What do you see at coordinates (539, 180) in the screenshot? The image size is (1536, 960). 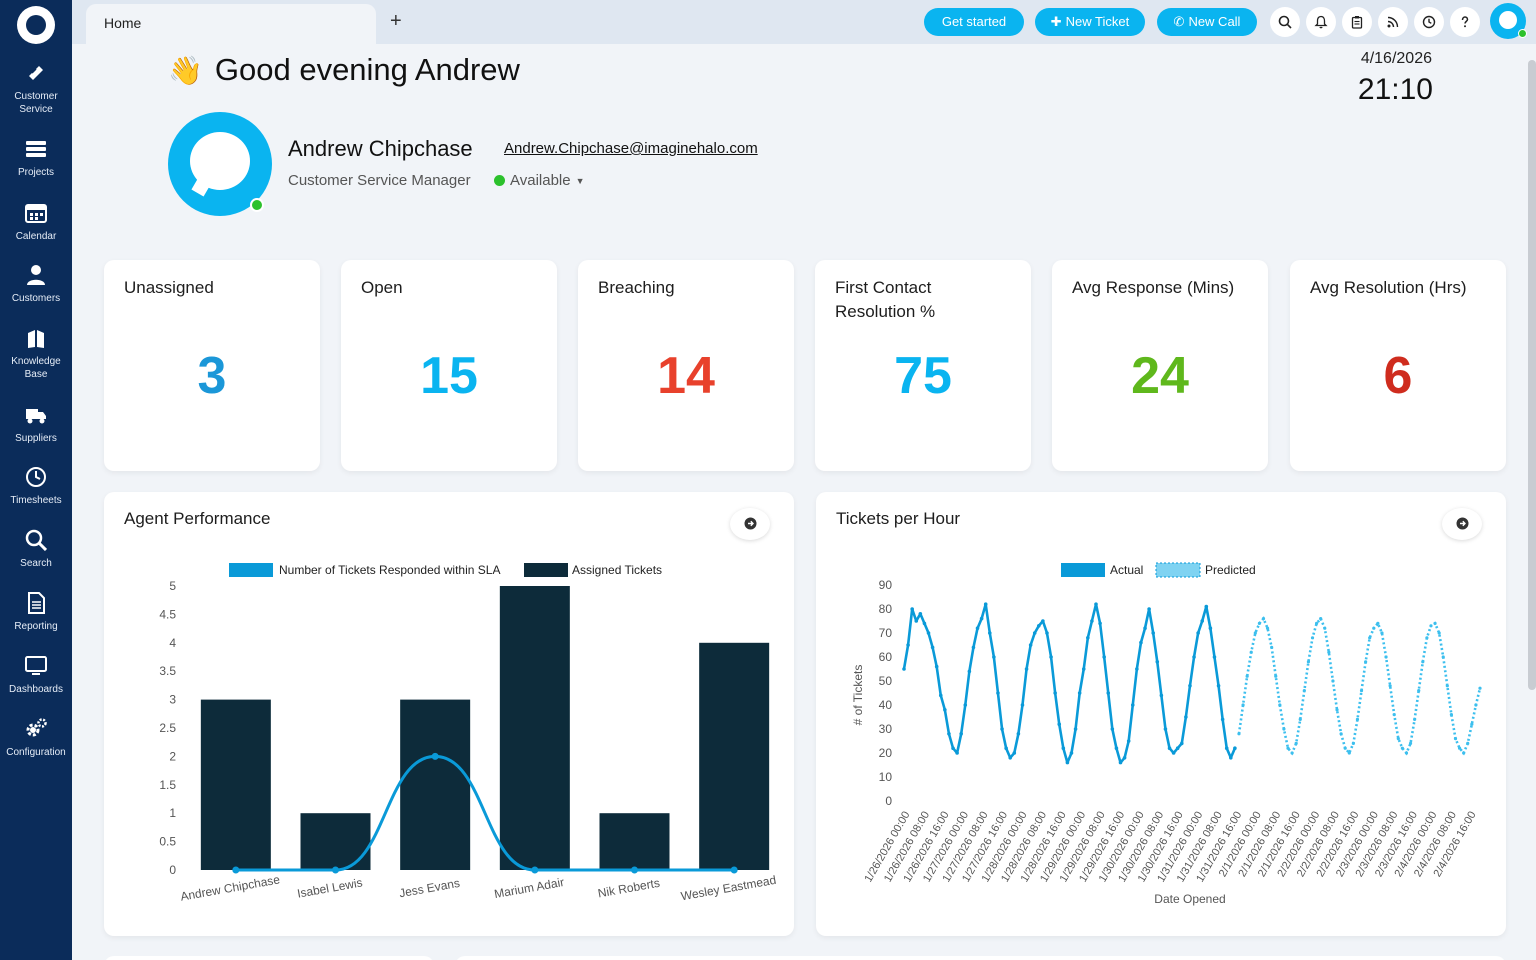 I see `availability-dropdown: Available ▼` at bounding box center [539, 180].